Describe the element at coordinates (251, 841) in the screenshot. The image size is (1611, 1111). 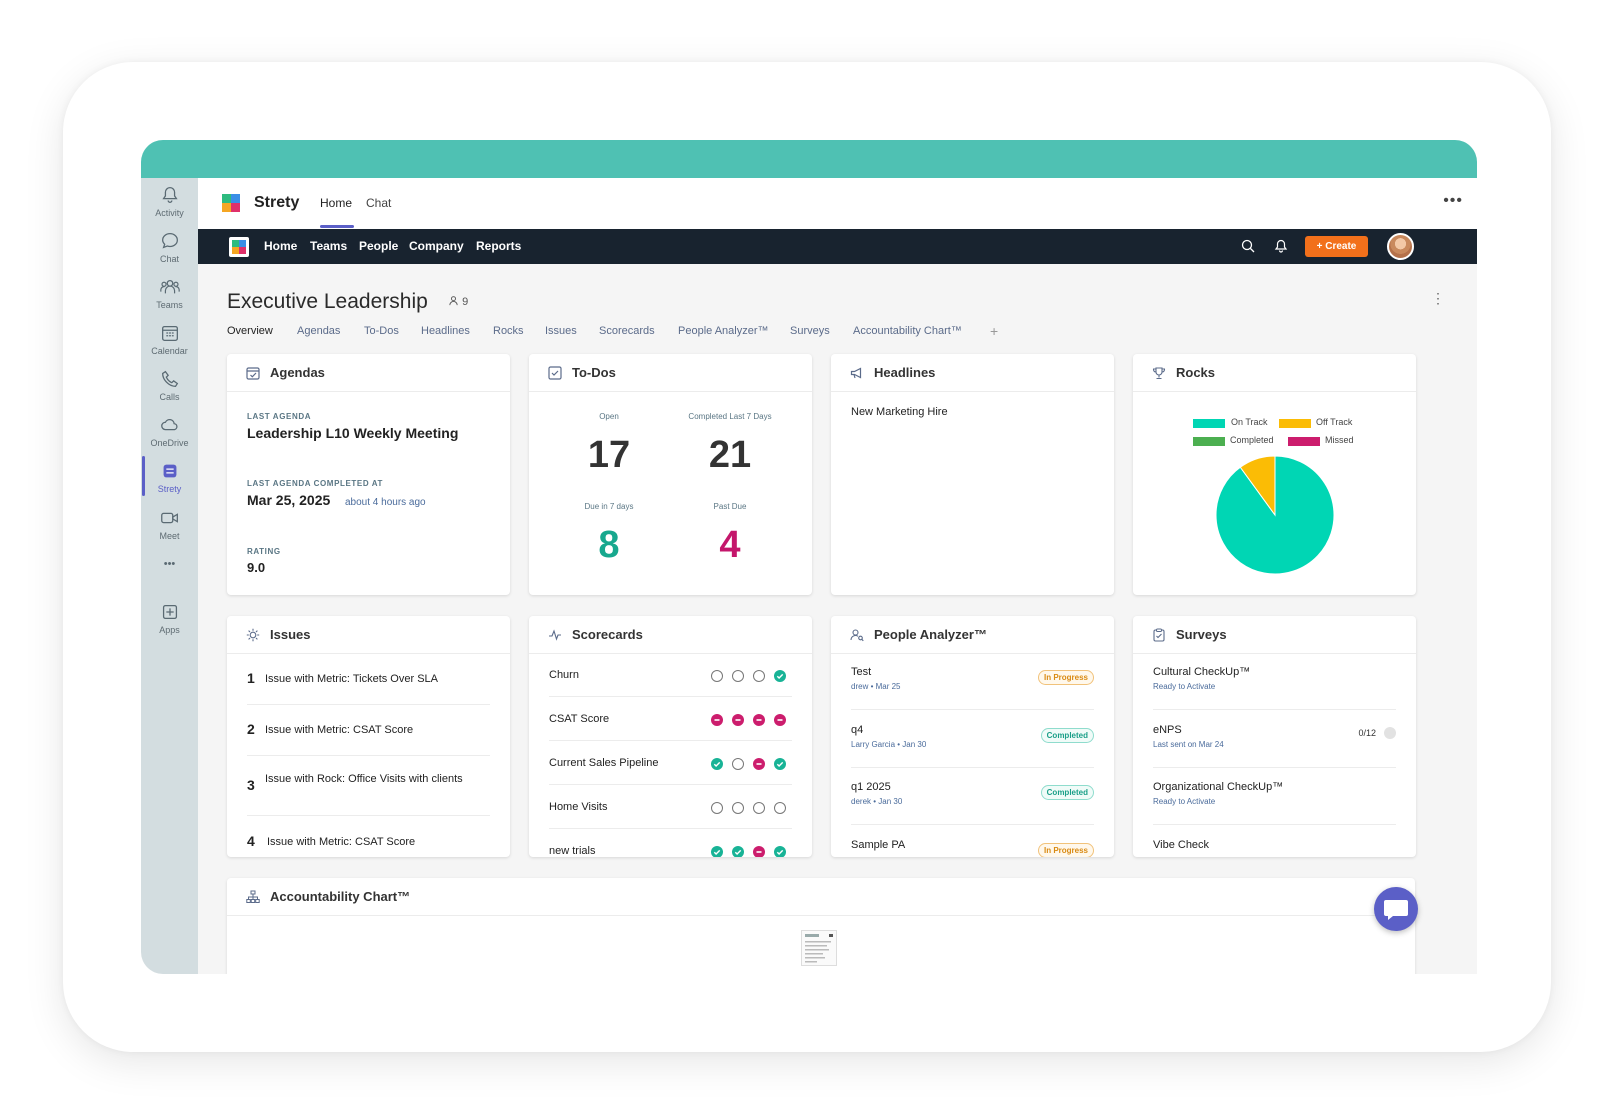
I see `issue-number: 4` at that location.